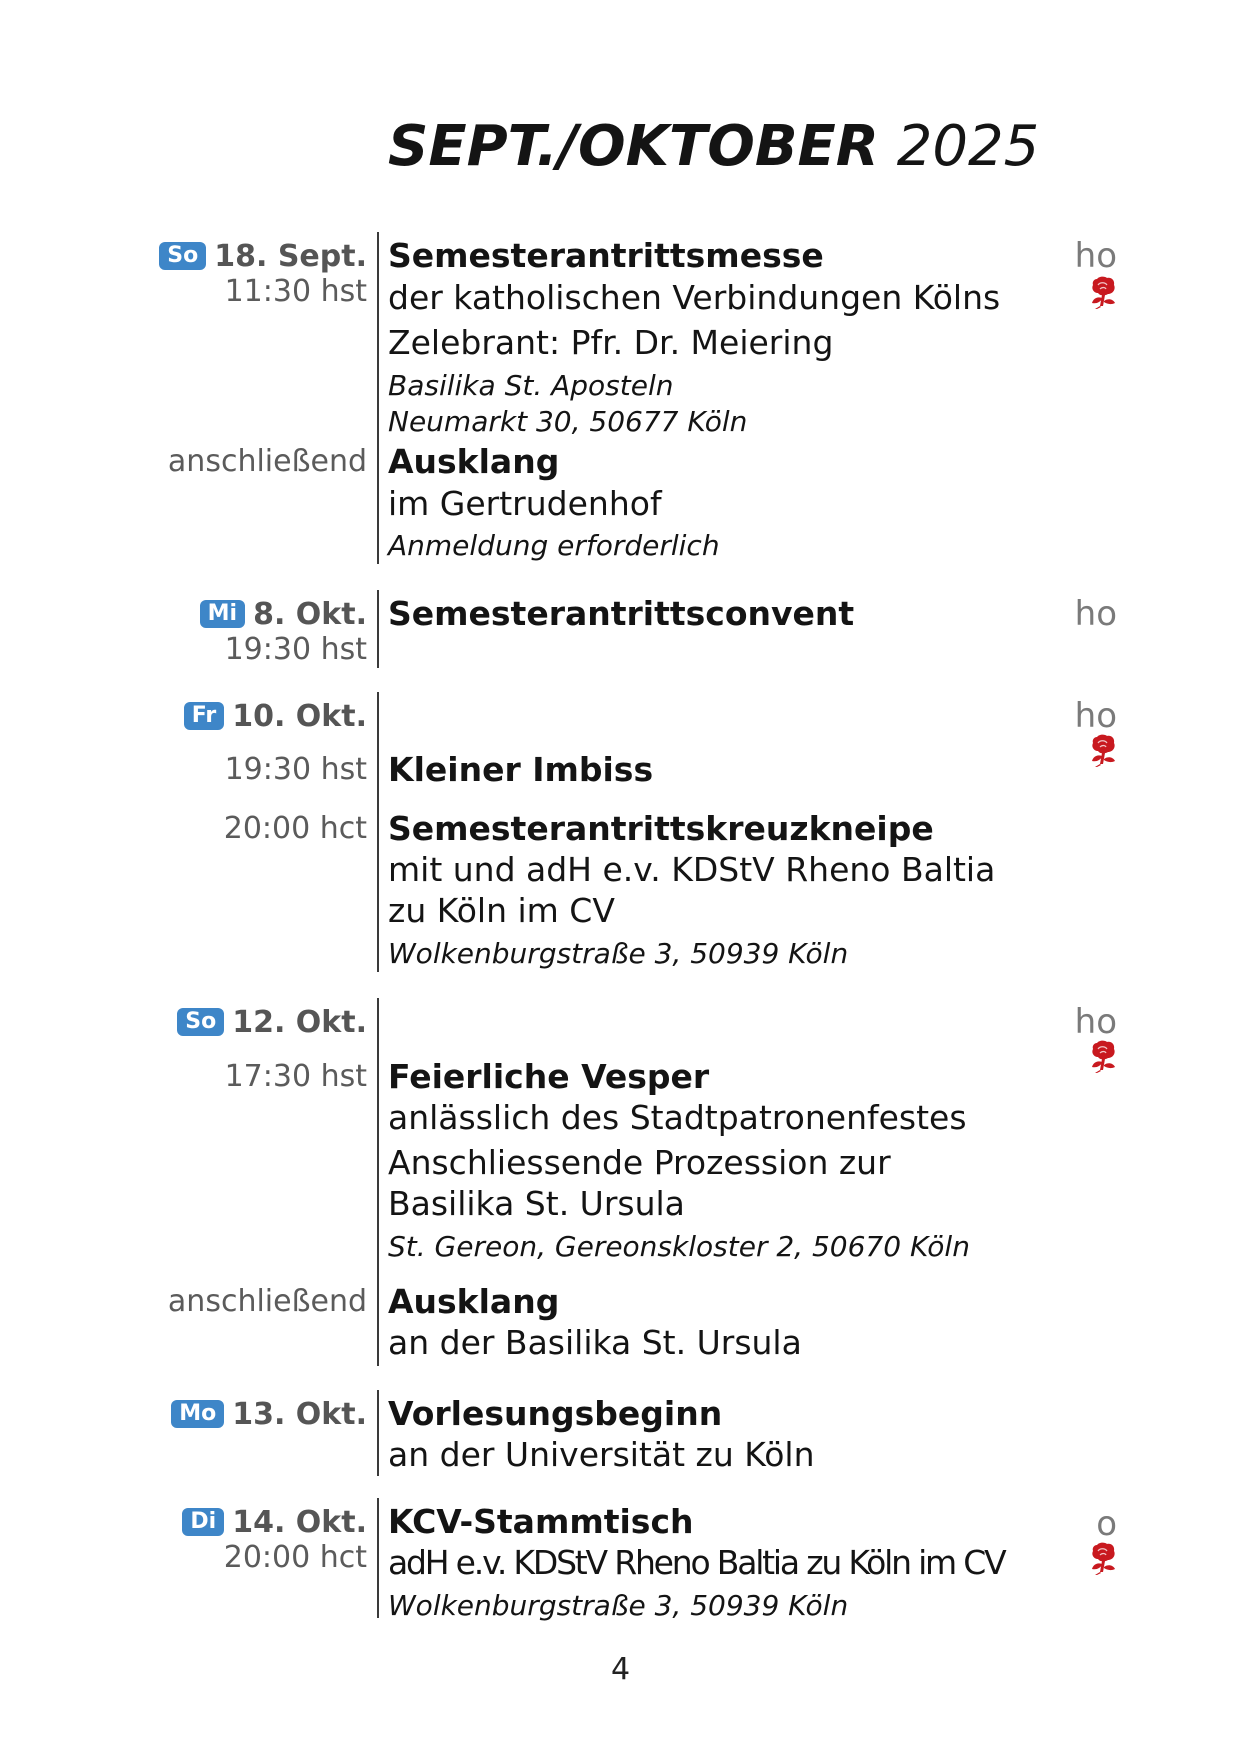 This screenshot has width=1241, height=1749. Describe the element at coordinates (295, 291) in the screenshot. I see `event-time: 11:30 hst` at that location.